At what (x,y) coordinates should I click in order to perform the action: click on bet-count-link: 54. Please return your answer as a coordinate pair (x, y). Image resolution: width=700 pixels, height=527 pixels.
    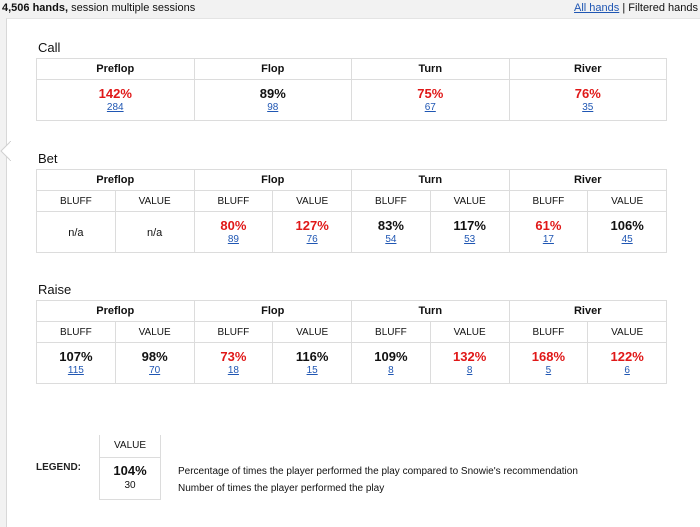
    Looking at the image, I should click on (391, 239).